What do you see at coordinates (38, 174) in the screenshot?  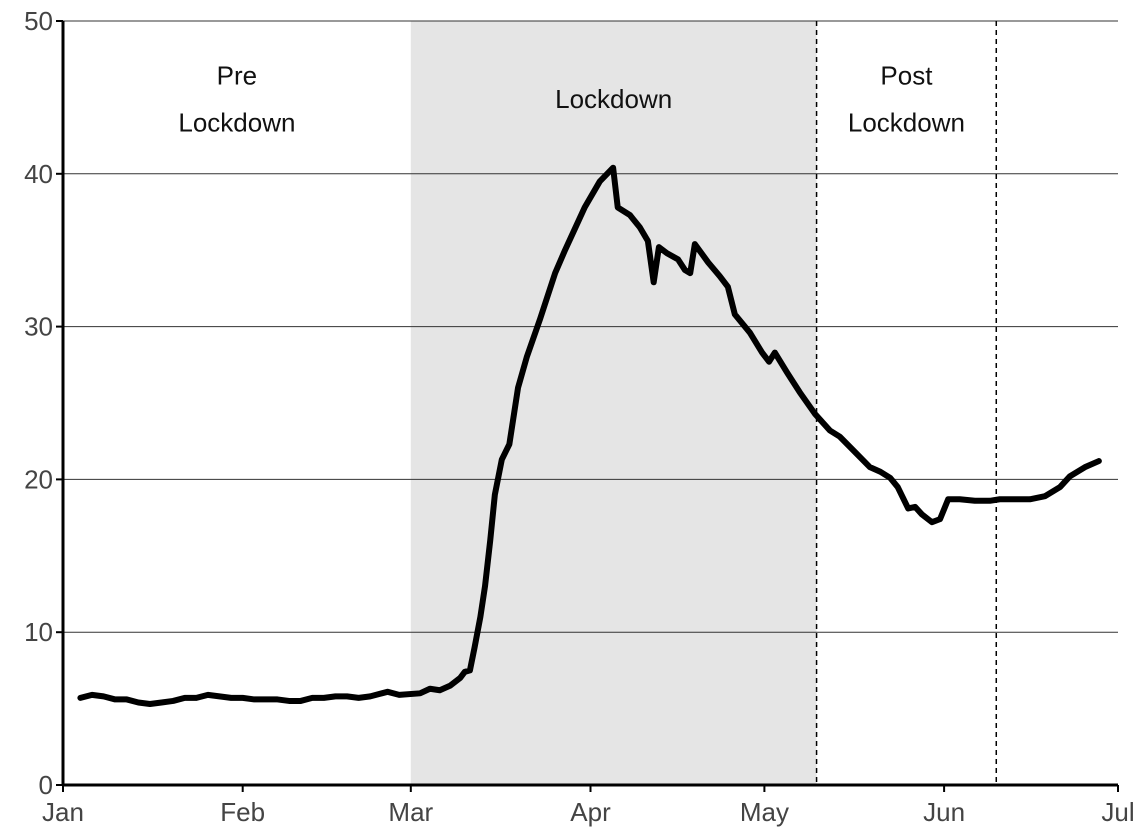 I see `y-tick-label: 40` at bounding box center [38, 174].